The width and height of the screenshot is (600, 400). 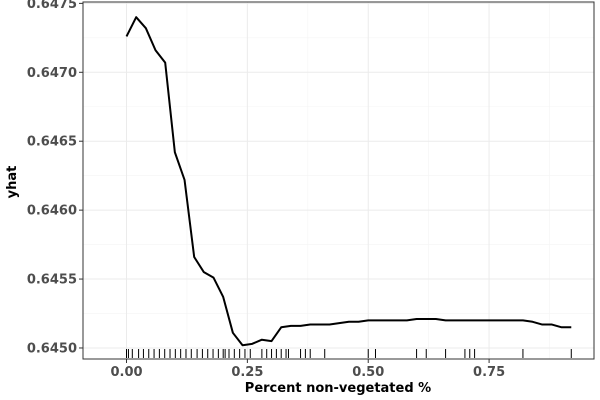 I want to click on y-tick-label: 0.6450, so click(x=52, y=348).